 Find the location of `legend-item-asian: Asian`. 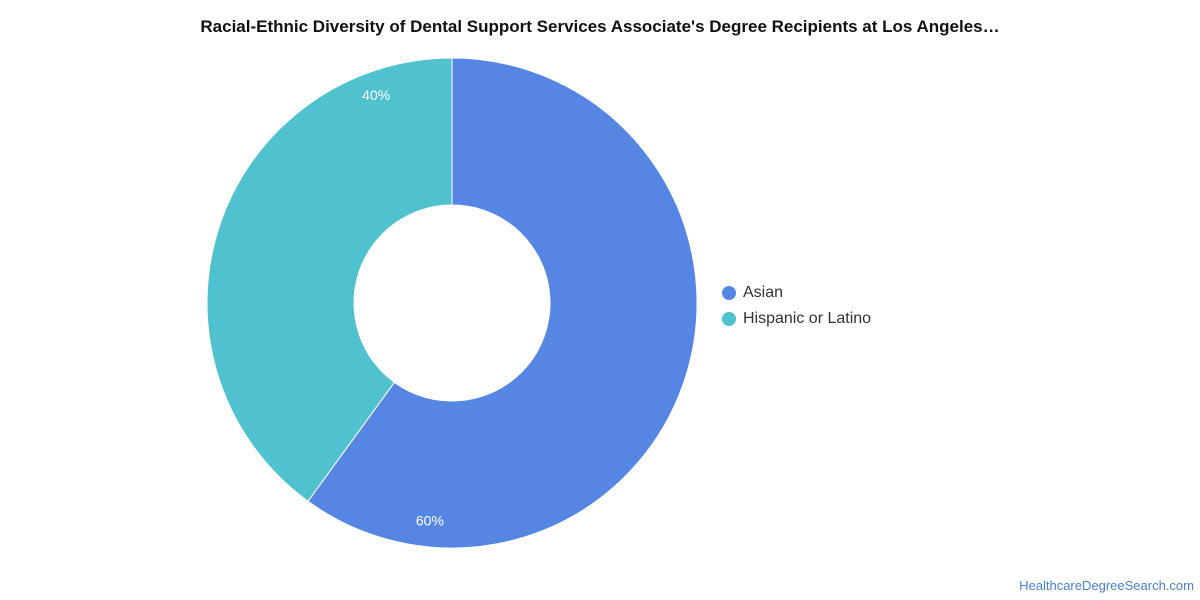

legend-item-asian: Asian is located at coordinates (796, 293).